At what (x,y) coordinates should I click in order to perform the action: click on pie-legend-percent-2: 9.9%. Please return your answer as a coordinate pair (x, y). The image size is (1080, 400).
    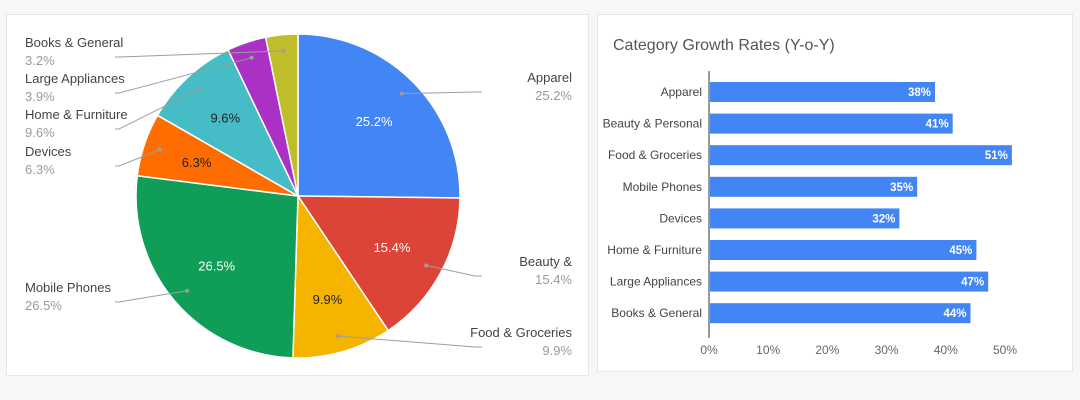
    Looking at the image, I should click on (557, 350).